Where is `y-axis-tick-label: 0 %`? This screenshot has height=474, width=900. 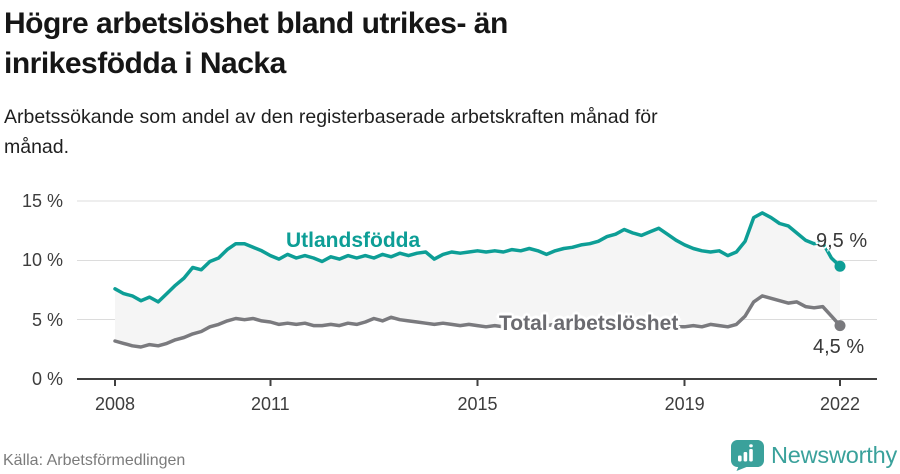 y-axis-tick-label: 0 % is located at coordinates (47, 379).